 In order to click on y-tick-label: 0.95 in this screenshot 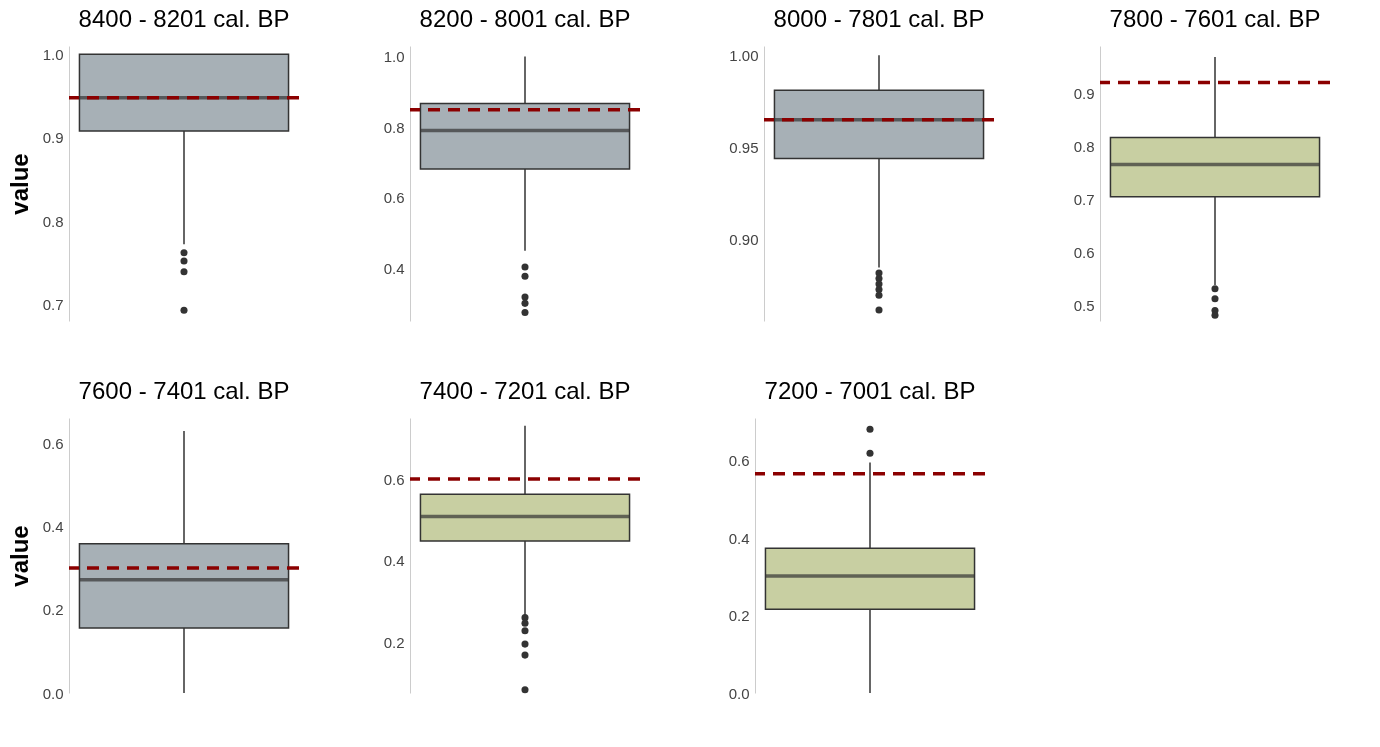, I will do `click(744, 148)`.